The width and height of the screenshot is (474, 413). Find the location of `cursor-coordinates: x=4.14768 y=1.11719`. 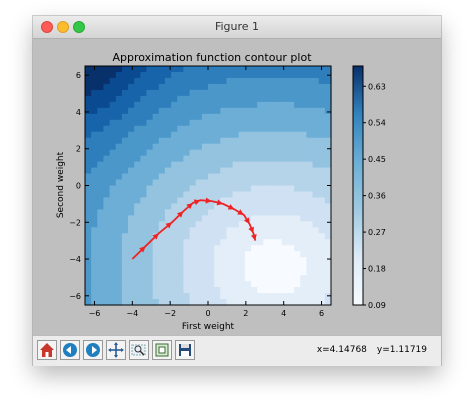

cursor-coordinates: x=4.14768 y=1.11719 is located at coordinates (367, 350).